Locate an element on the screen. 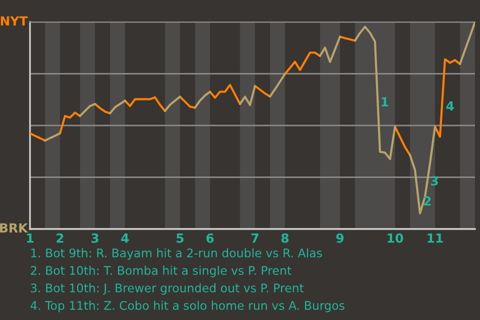 Image resolution: width=480 pixels, height=320 pixels. x-tick-label: 9 is located at coordinates (340, 238).